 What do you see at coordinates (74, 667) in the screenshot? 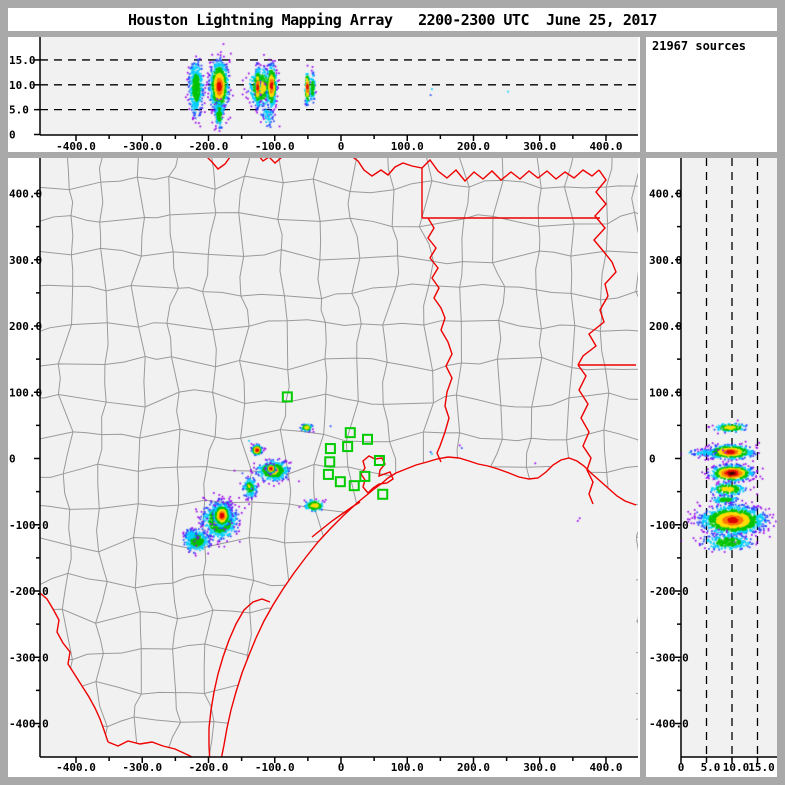
I see `rio-grande` at bounding box center [74, 667].